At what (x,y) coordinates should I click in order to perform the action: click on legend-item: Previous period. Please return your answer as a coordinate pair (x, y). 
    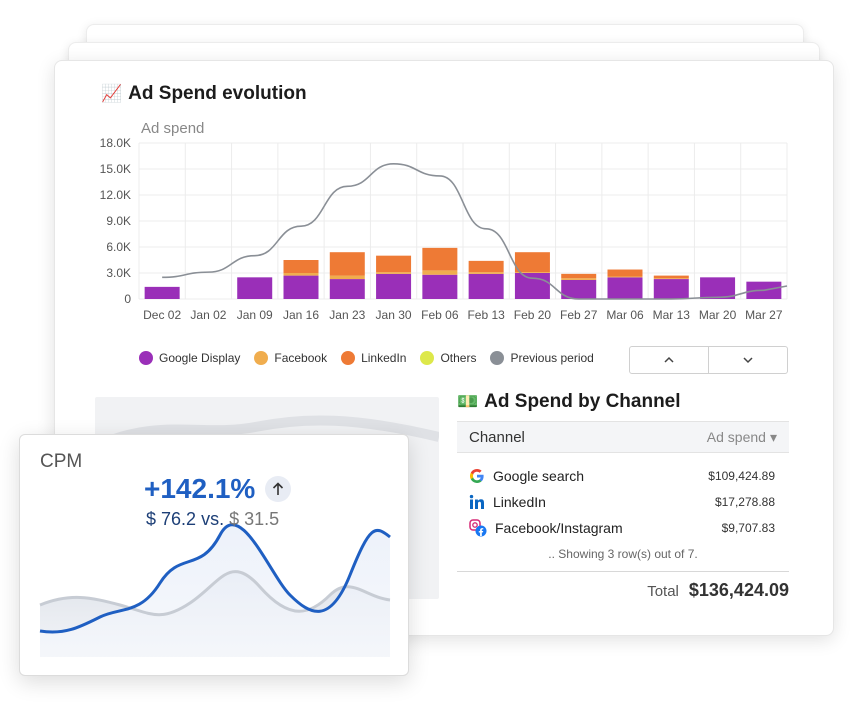
    Looking at the image, I should click on (542, 358).